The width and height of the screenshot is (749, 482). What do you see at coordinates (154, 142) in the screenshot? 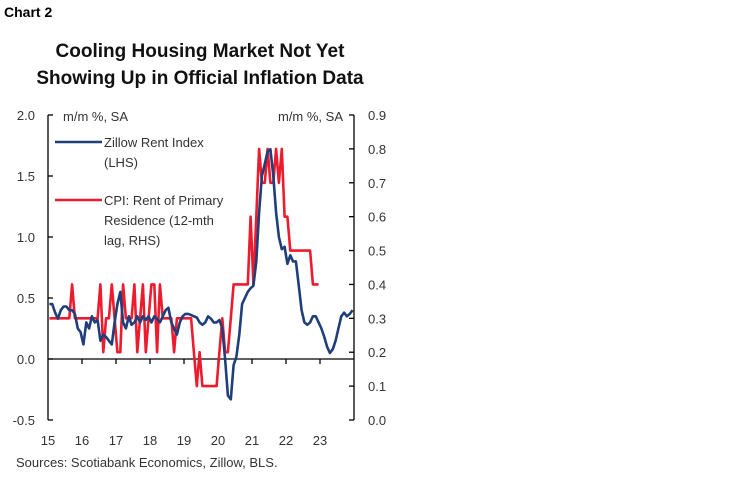
I see `legend-label: Zillow Rent Index` at bounding box center [154, 142].